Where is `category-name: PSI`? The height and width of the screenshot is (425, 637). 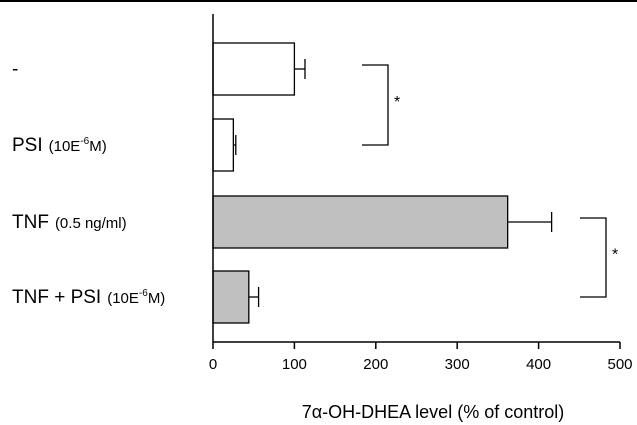 category-name: PSI is located at coordinates (27, 145).